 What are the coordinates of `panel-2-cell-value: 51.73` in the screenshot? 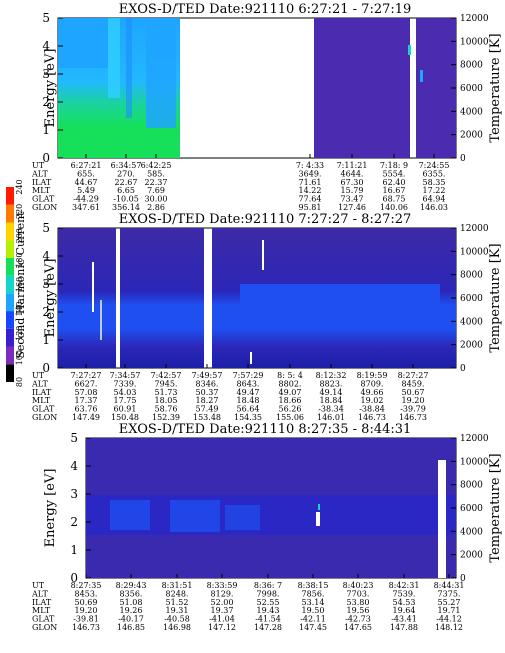 It's located at (166, 392).